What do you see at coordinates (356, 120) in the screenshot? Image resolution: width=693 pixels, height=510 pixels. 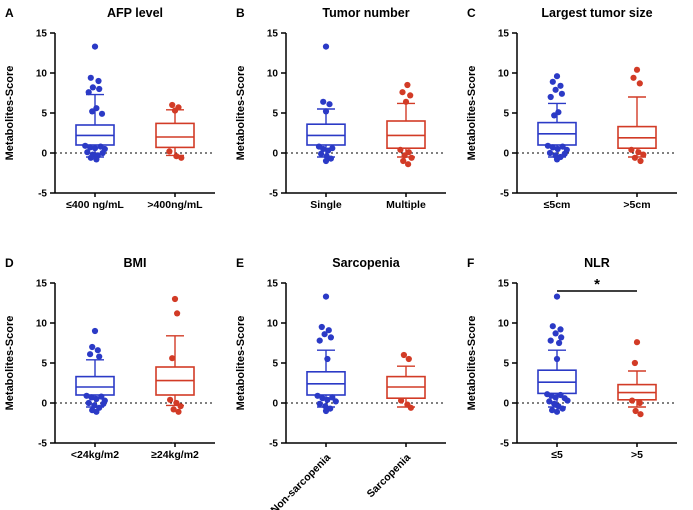 I see `plot-area: -5 0 5 10 15 Single Multiple` at bounding box center [356, 120].